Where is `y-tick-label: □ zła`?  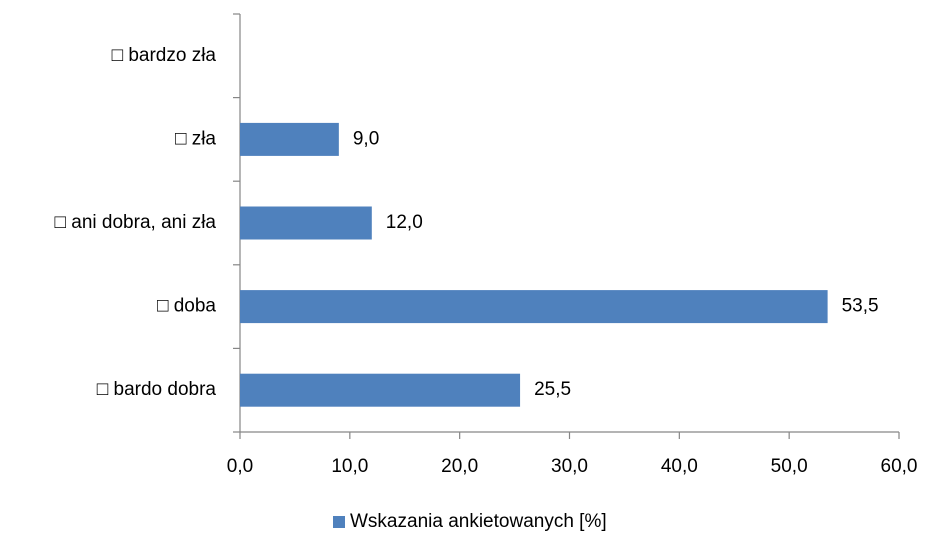 y-tick-label: □ zła is located at coordinates (195, 138).